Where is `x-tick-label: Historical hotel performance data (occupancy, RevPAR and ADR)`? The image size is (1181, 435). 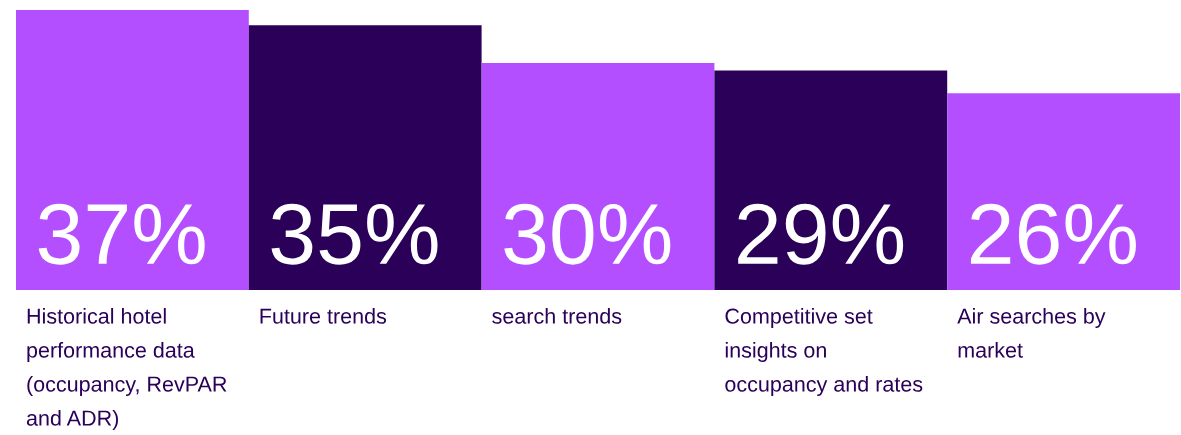 x-tick-label: Historical hotel performance data (occupancy, RevPAR and ADR) is located at coordinates (126, 369).